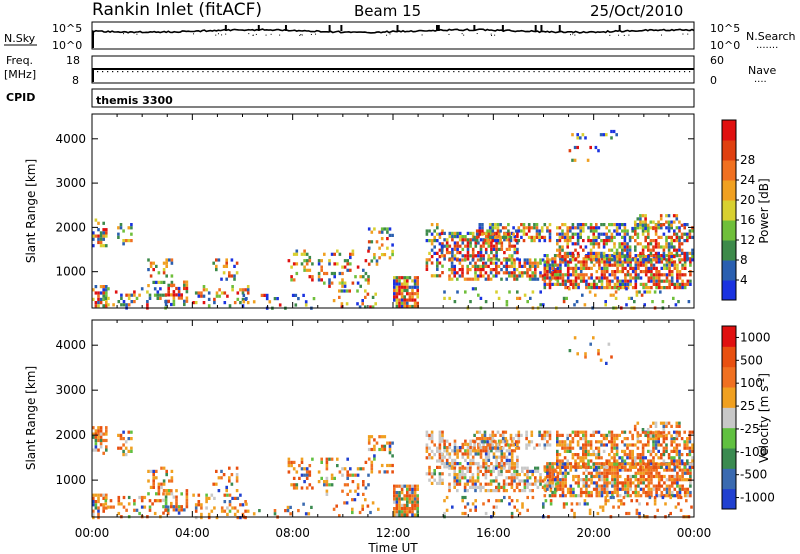 This screenshot has height=554, width=800. I want to click on colorbar-swatch, so click(729, 230).